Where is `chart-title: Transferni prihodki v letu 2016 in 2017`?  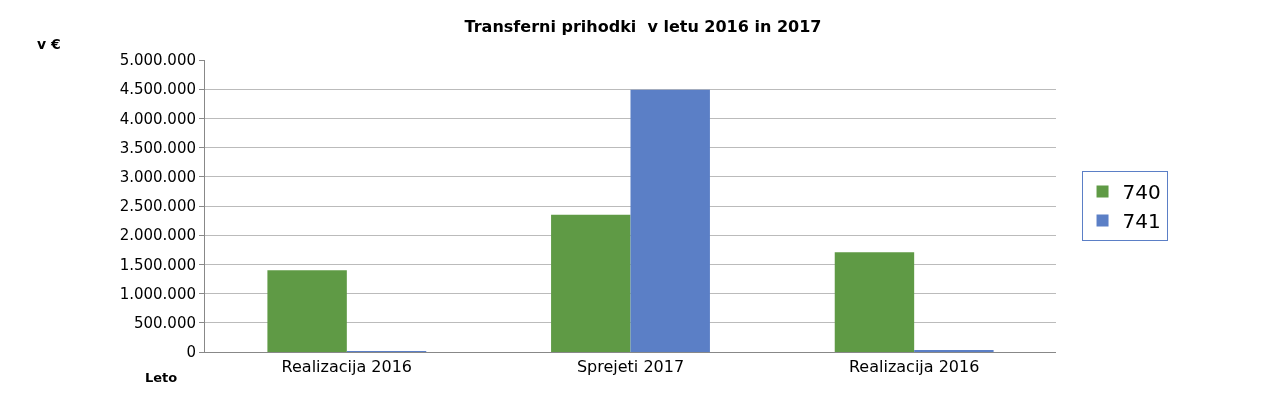
chart-title: Transferni prihodki v letu 2016 in 2017 is located at coordinates (643, 26).